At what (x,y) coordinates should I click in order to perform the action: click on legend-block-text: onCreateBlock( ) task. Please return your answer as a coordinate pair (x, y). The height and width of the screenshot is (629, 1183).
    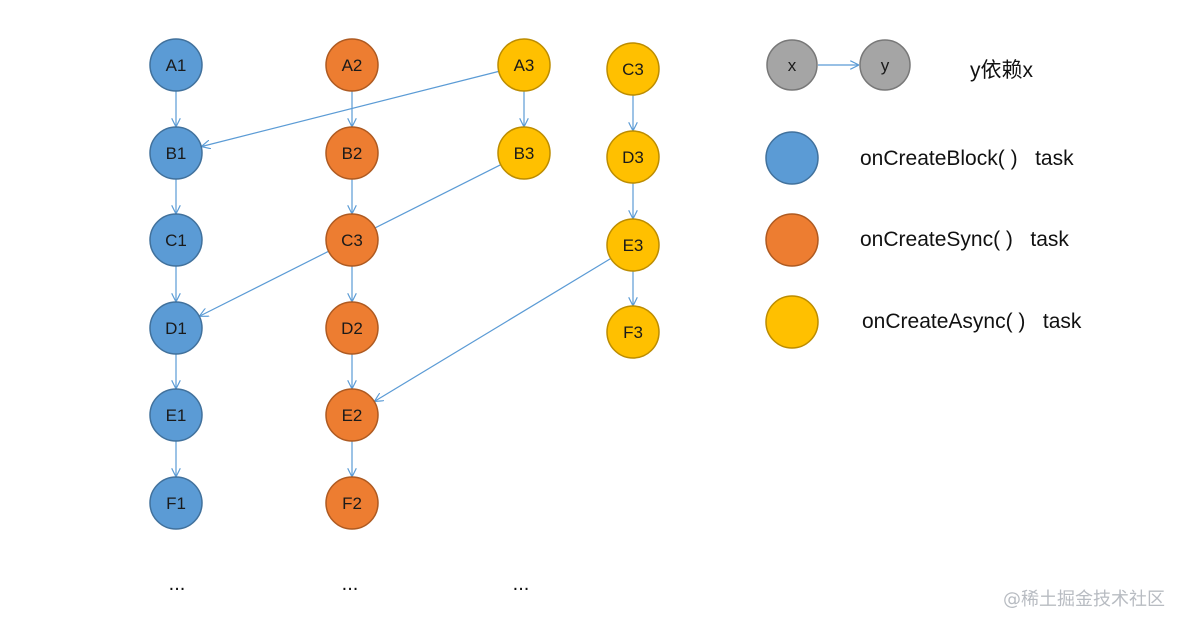
    Looking at the image, I should click on (967, 158).